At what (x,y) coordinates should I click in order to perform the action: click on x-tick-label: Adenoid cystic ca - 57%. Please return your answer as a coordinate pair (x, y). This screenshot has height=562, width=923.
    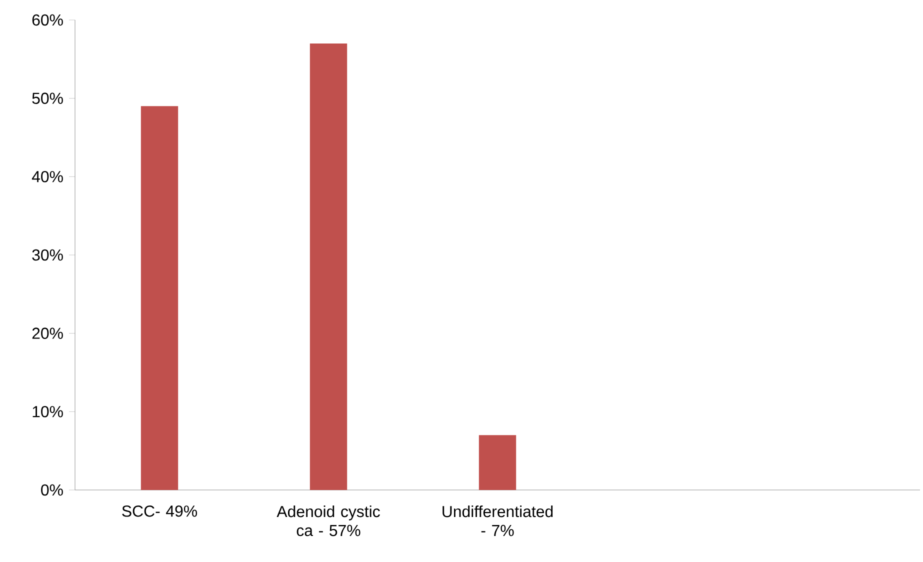
    Looking at the image, I should click on (328, 521).